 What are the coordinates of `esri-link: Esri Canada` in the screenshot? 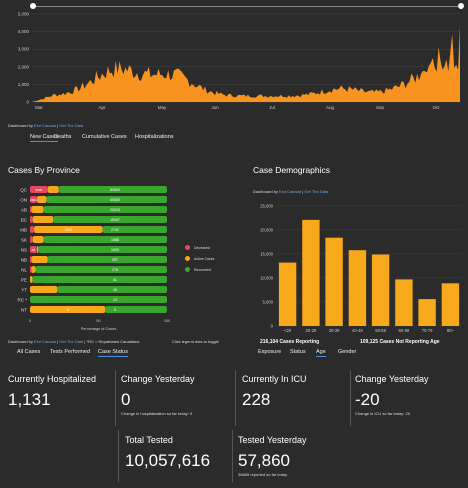 It's located at (45, 125).